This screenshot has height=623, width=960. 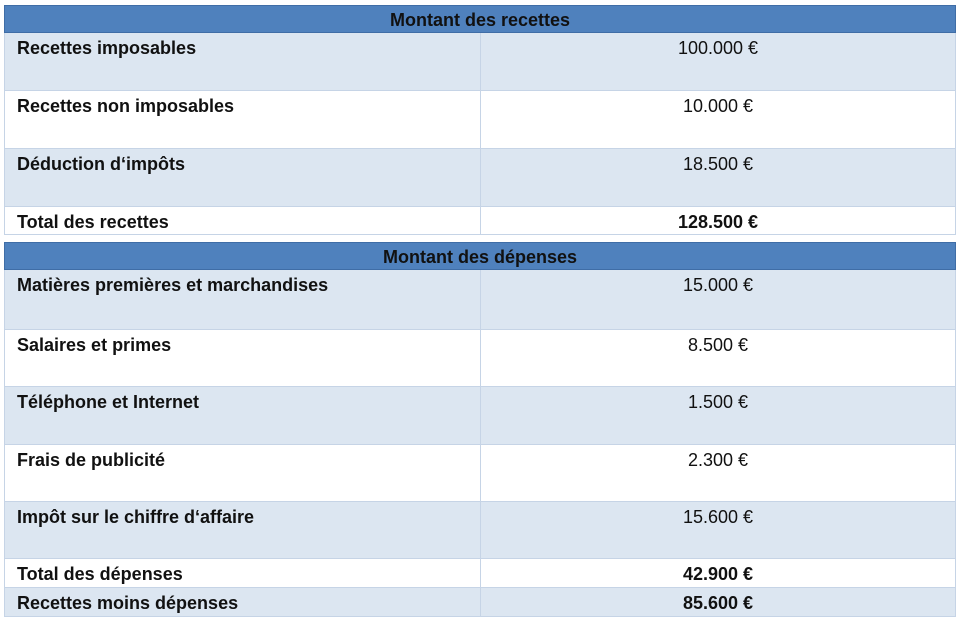 I want to click on row-label: Déduction d‘impôts, so click(x=242, y=178).